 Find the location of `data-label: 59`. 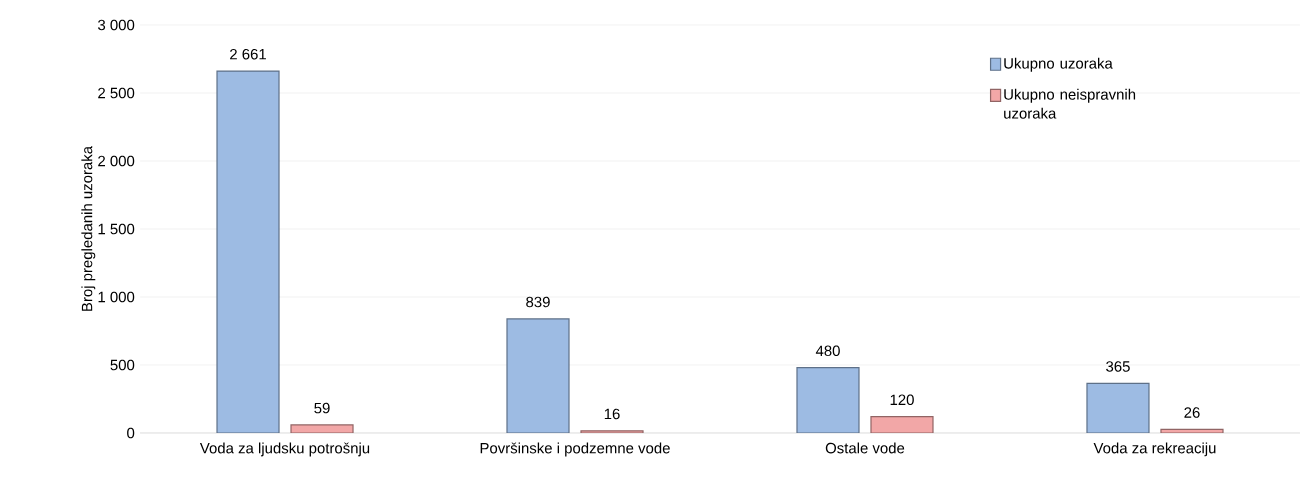

data-label: 59 is located at coordinates (322, 408).